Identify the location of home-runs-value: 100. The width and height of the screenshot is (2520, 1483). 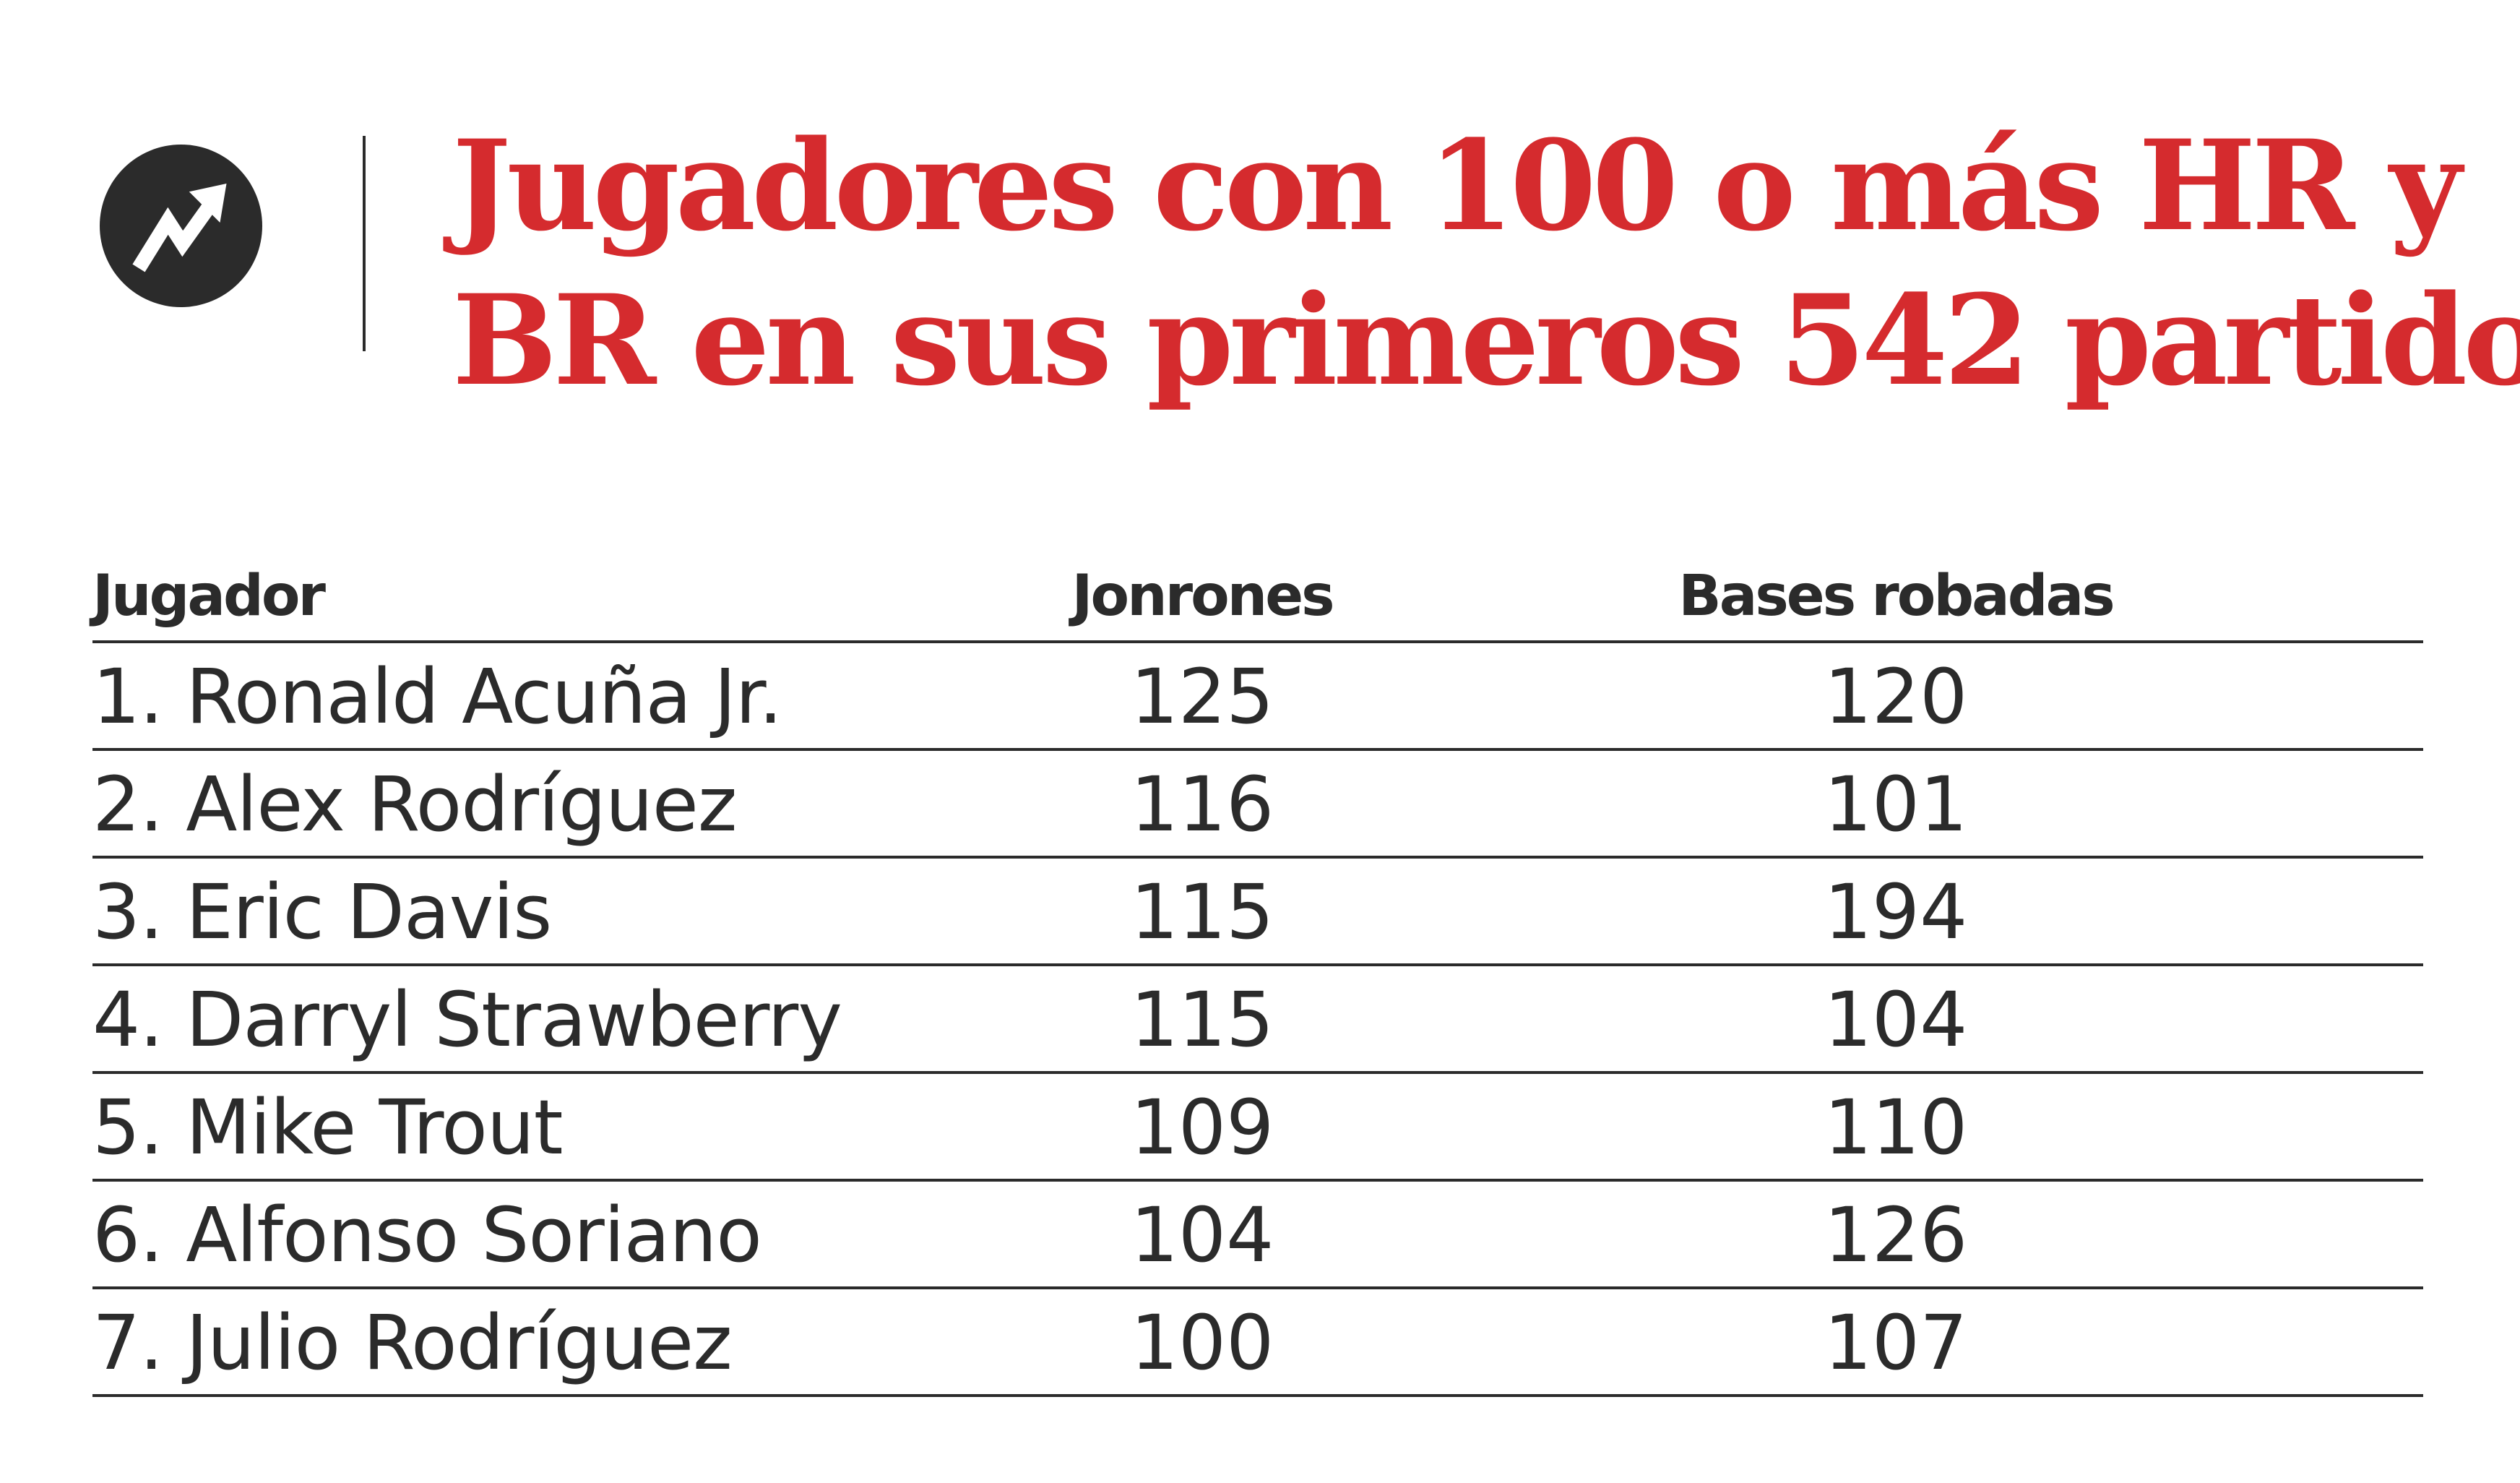
(1202, 1343).